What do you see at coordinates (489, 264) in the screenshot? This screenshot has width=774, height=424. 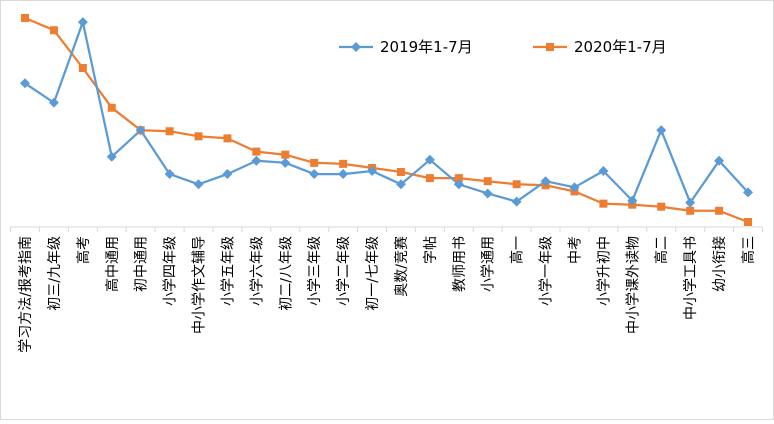 I see `x-tick-label: 小学通用` at bounding box center [489, 264].